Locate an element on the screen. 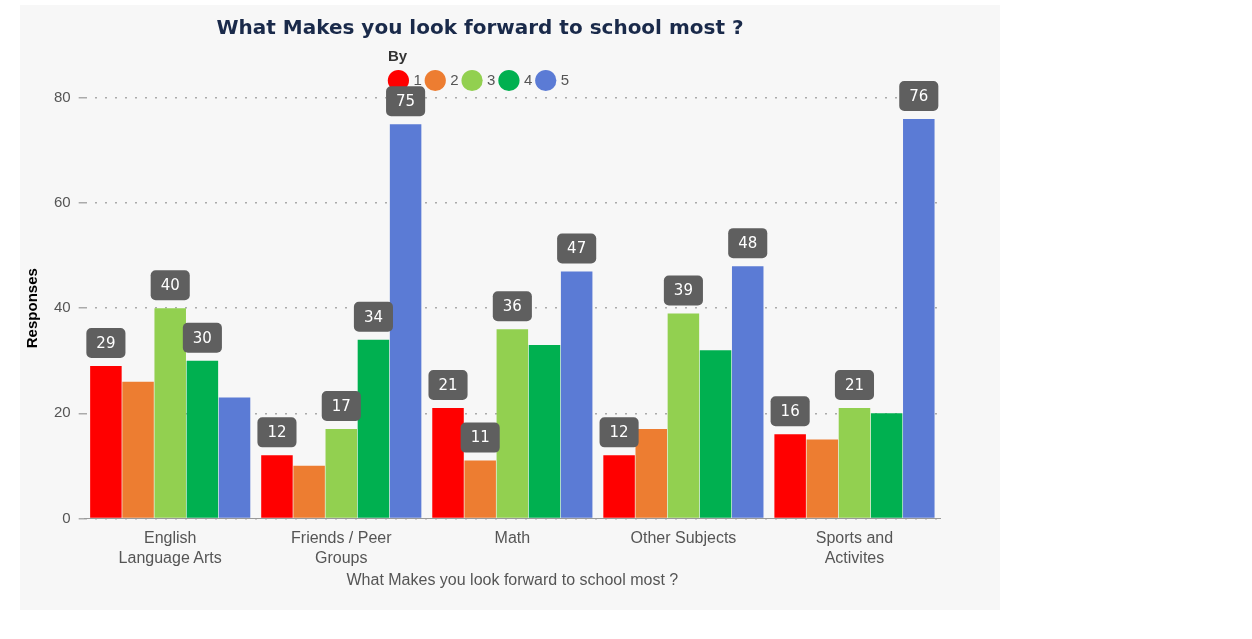 The width and height of the screenshot is (1252, 639). legend-label: 3 is located at coordinates (491, 79).